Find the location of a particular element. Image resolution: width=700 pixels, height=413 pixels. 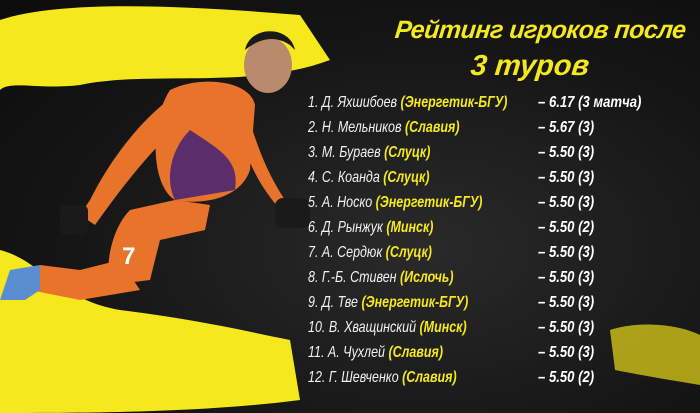

rating-row: 6. Д. Рынжук (Минск) – 5.50 (2) is located at coordinates (498, 227).